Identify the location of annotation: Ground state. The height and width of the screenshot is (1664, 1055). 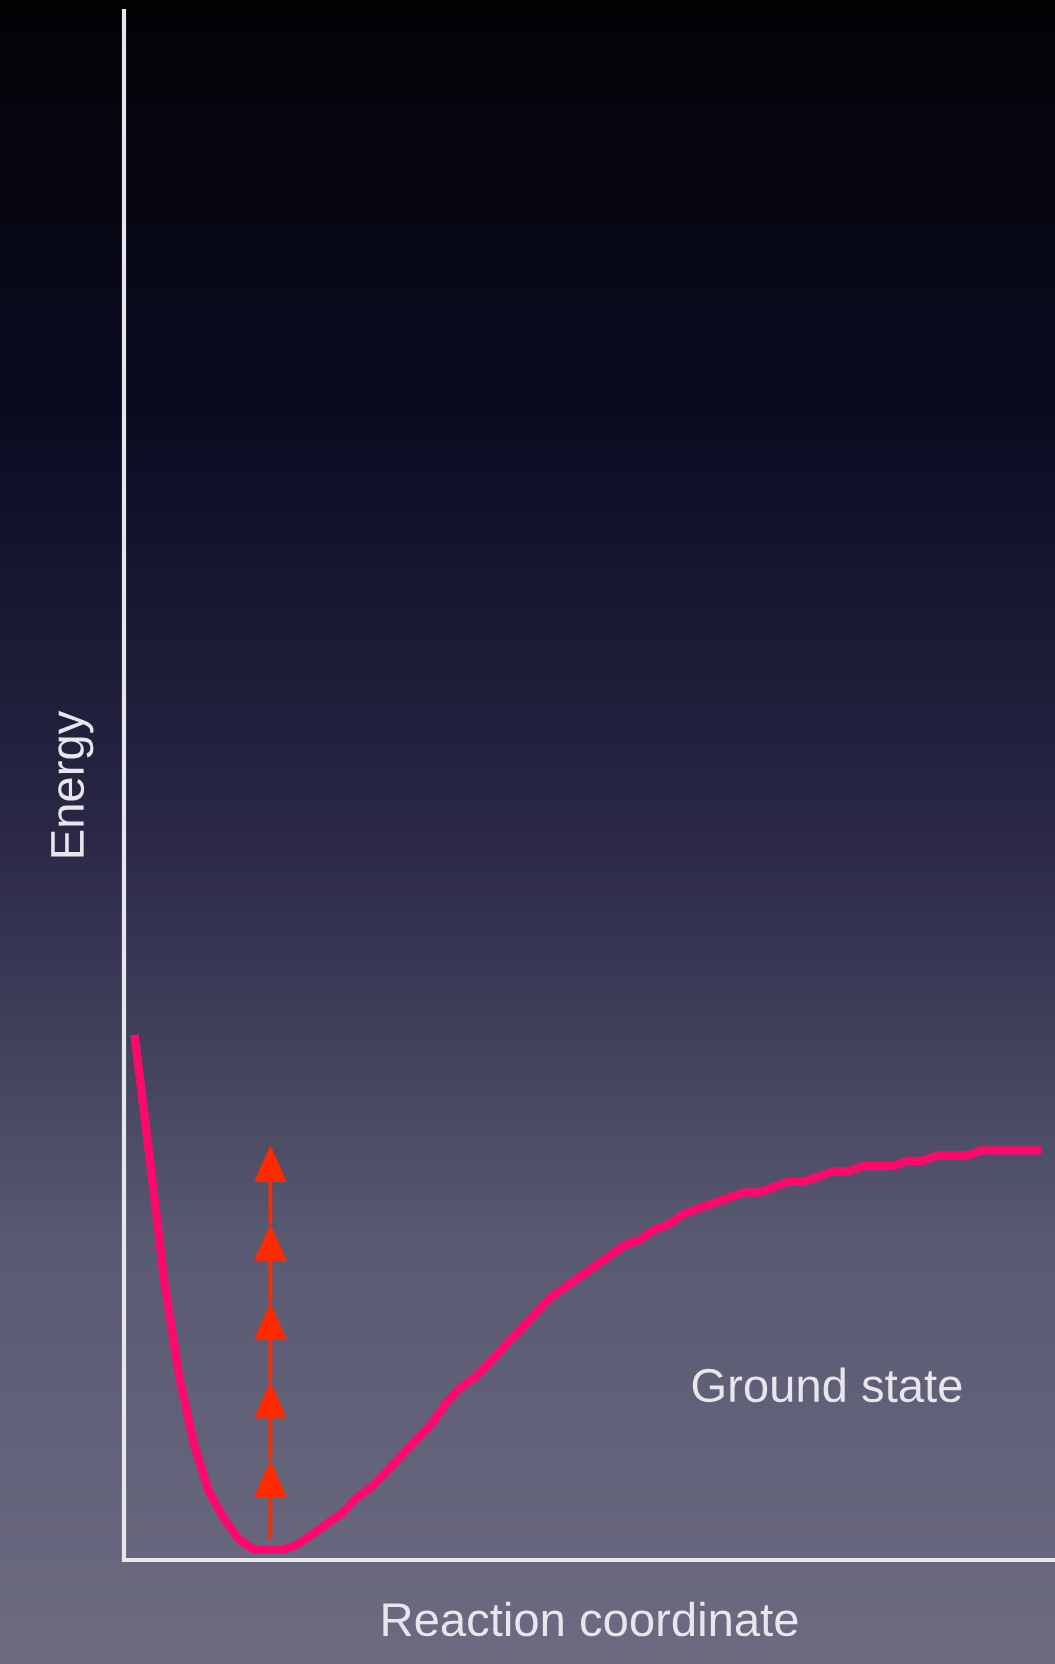
(827, 1385).